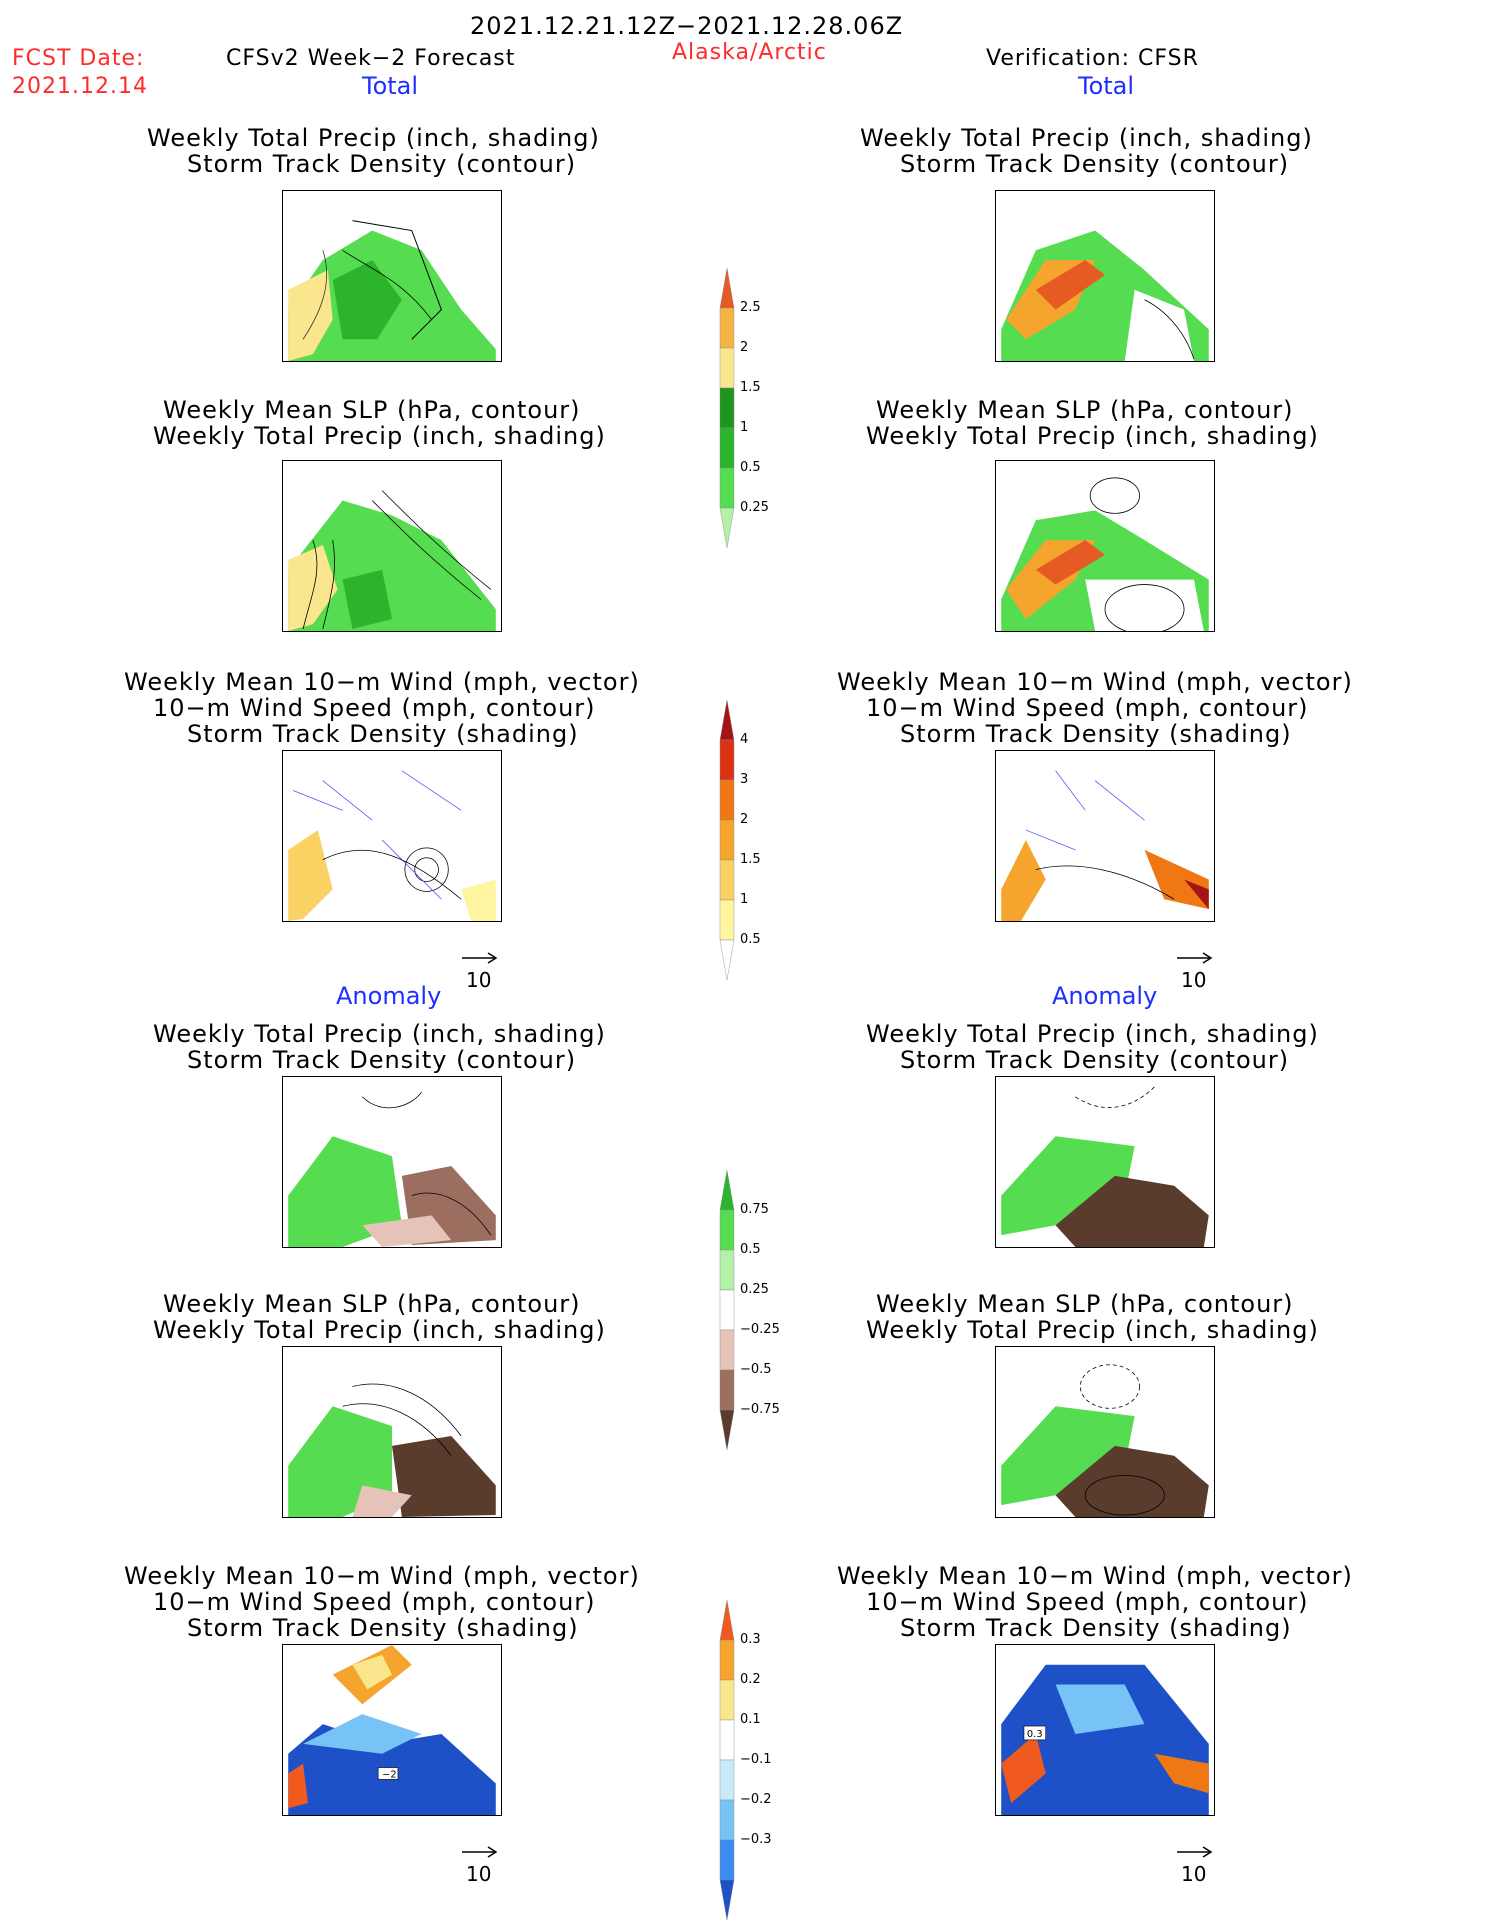  Describe the element at coordinates (1092, 436) in the screenshot. I see `title-r2-line2: Weekly Total Precip (inch, shading)` at that location.